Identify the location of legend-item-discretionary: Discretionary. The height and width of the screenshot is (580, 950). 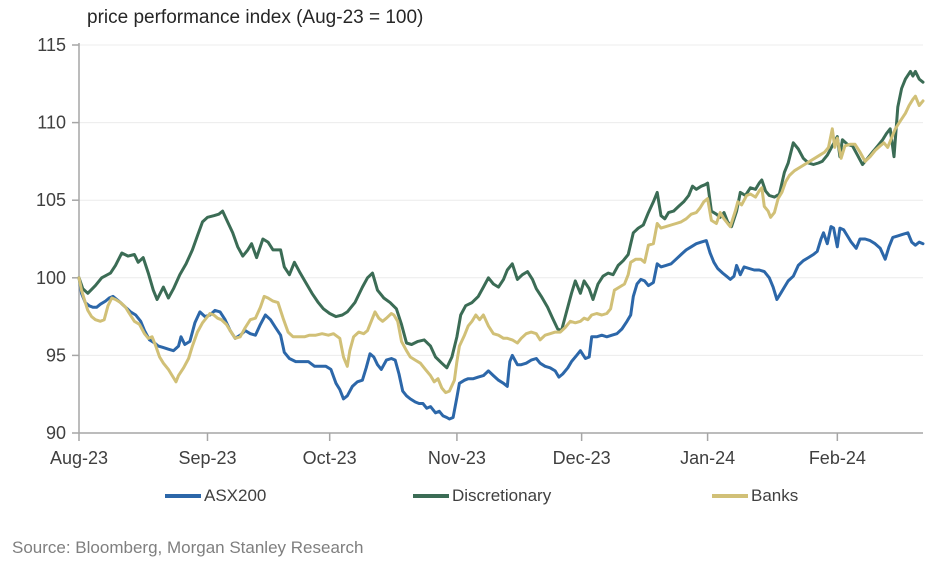
(482, 496).